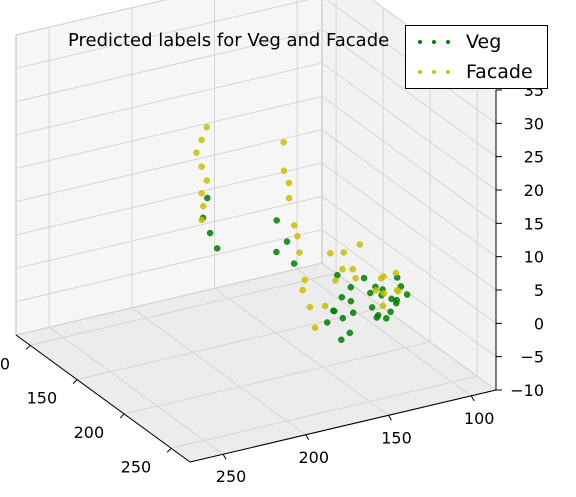  I want to click on x-tick-label: 100, so click(479, 418).